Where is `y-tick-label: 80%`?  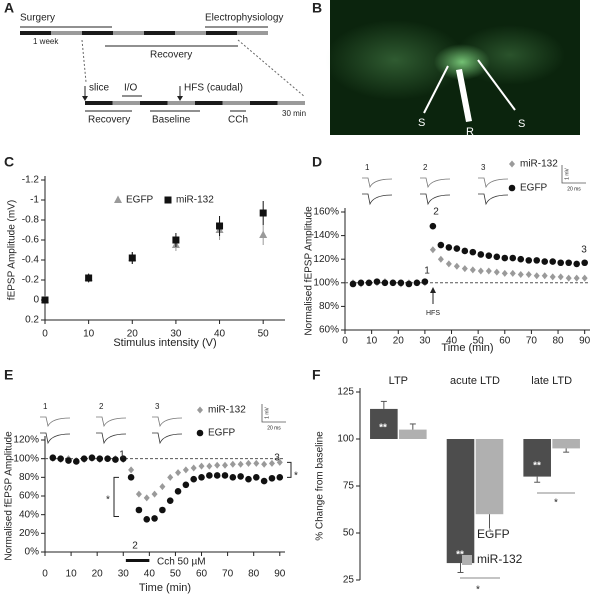 y-tick-label: 80% is located at coordinates (29, 477).